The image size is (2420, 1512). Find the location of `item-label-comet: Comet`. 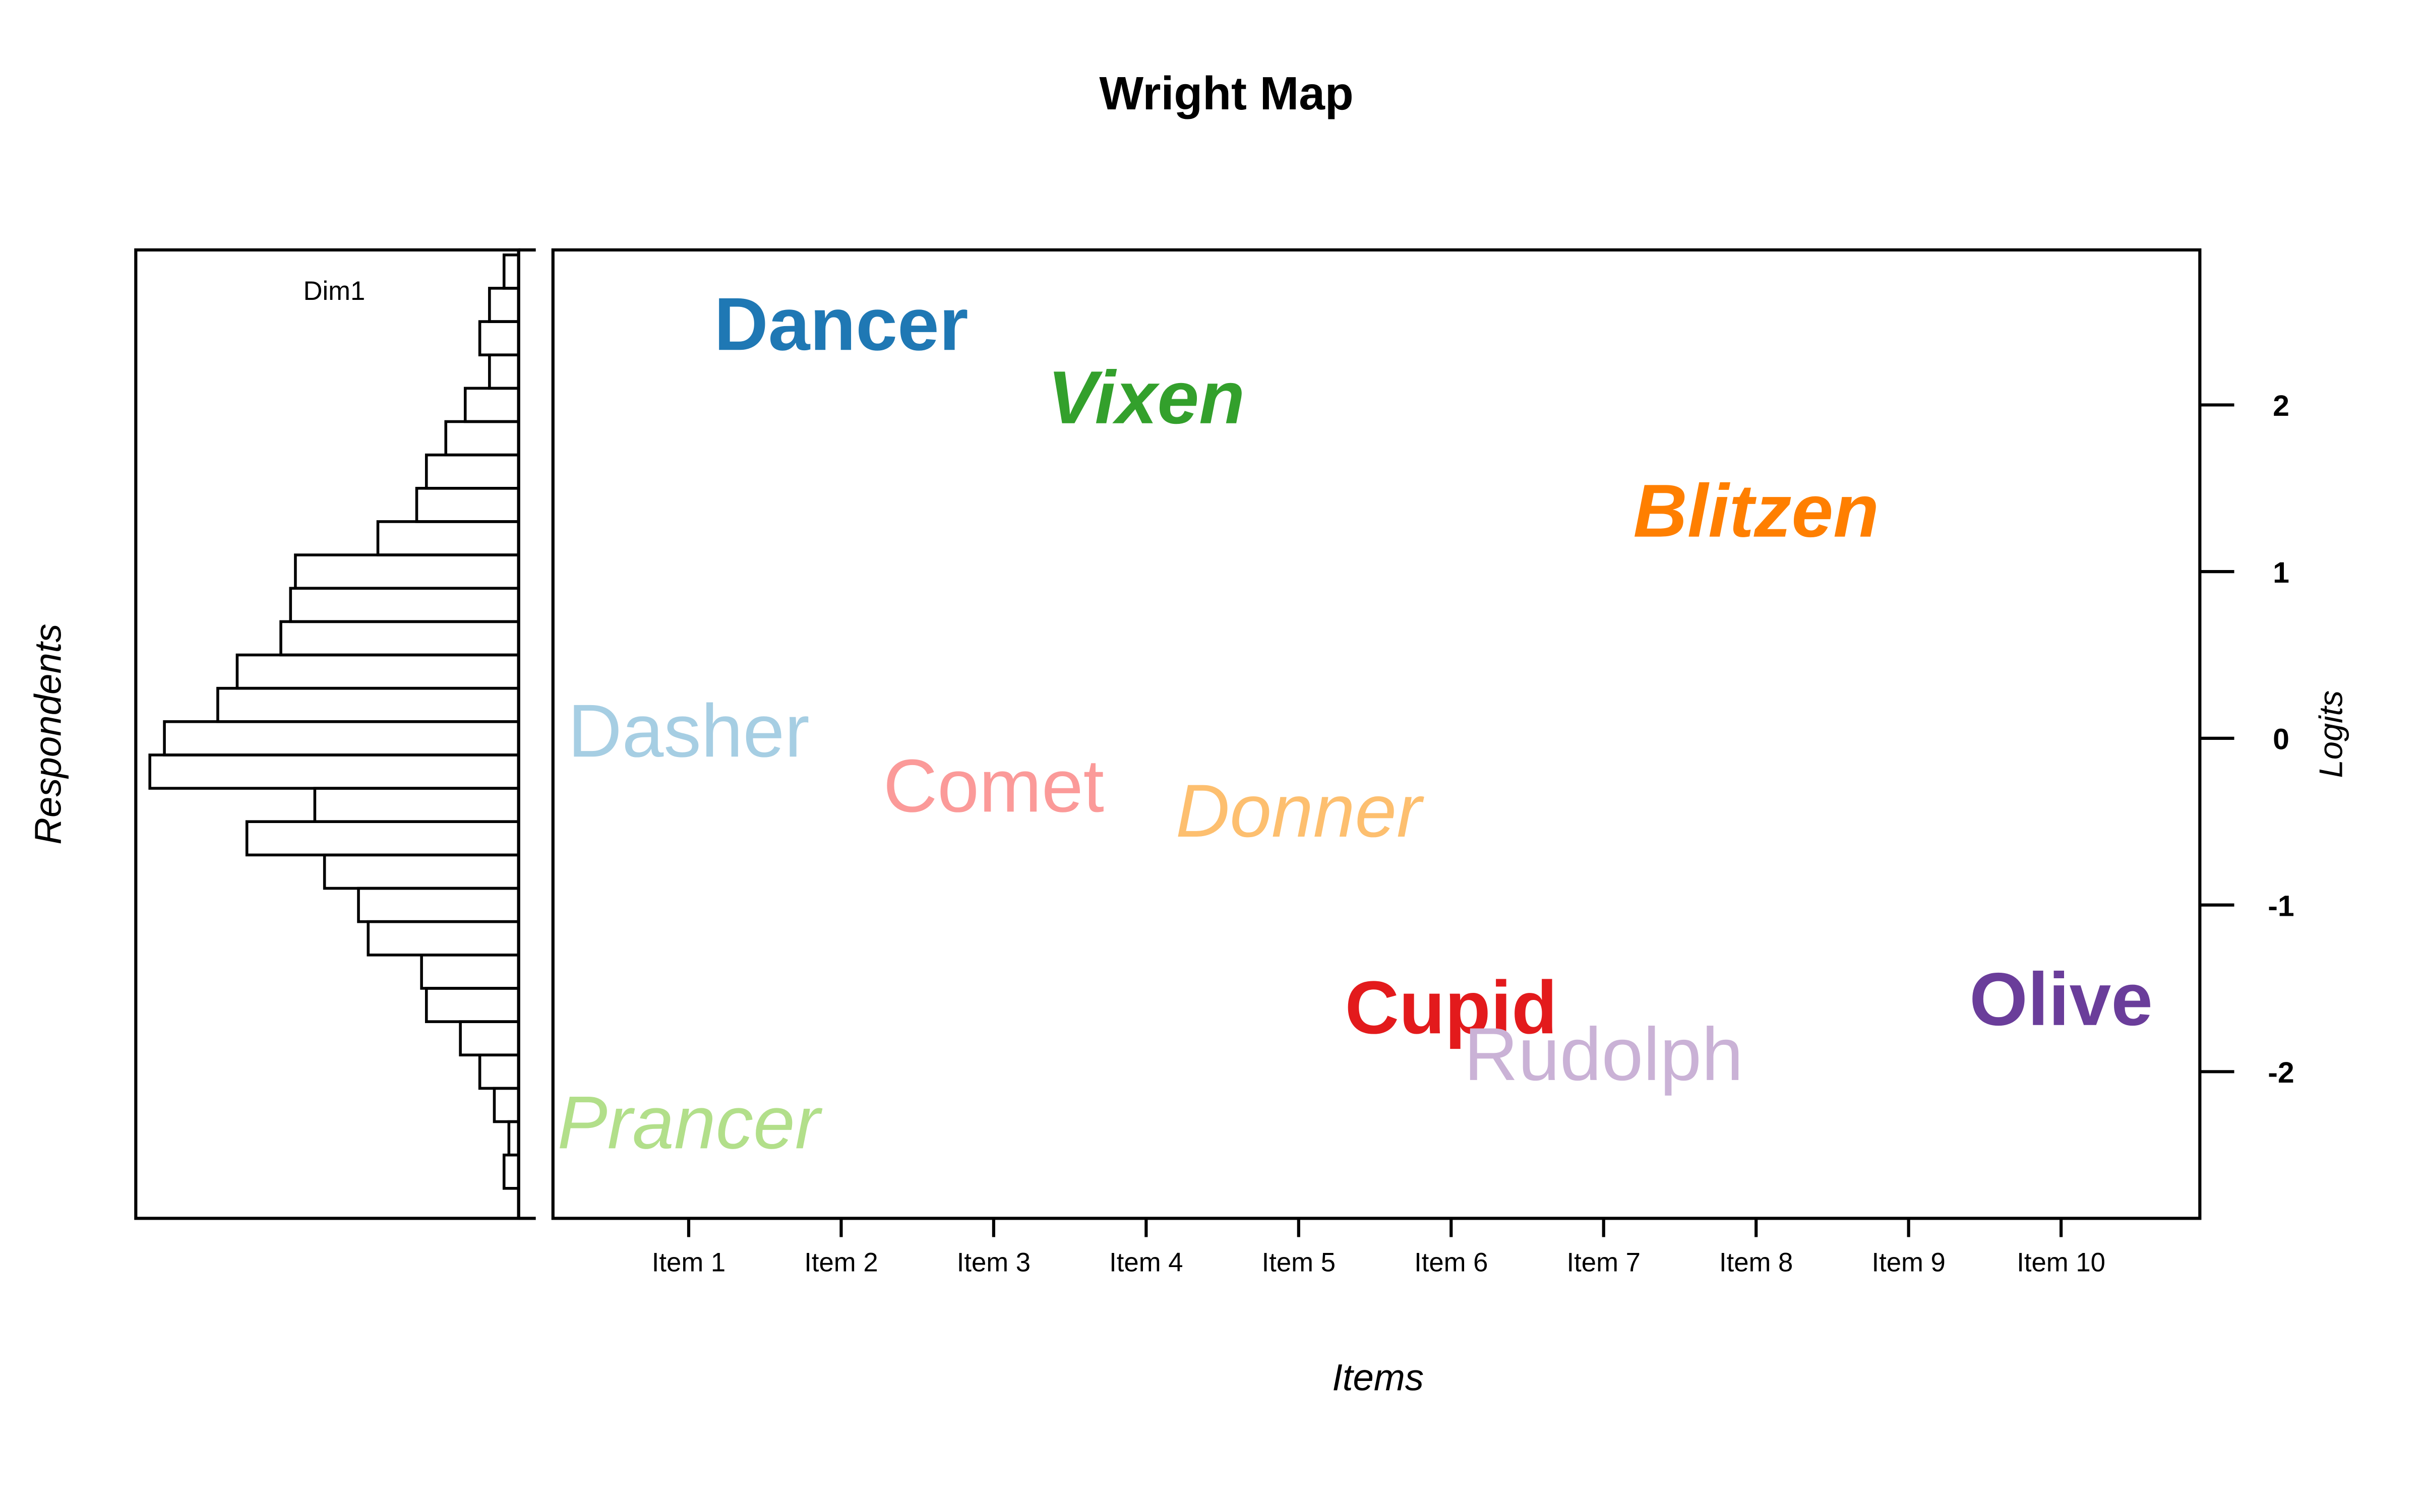

item-label-comet: Comet is located at coordinates (993, 785).